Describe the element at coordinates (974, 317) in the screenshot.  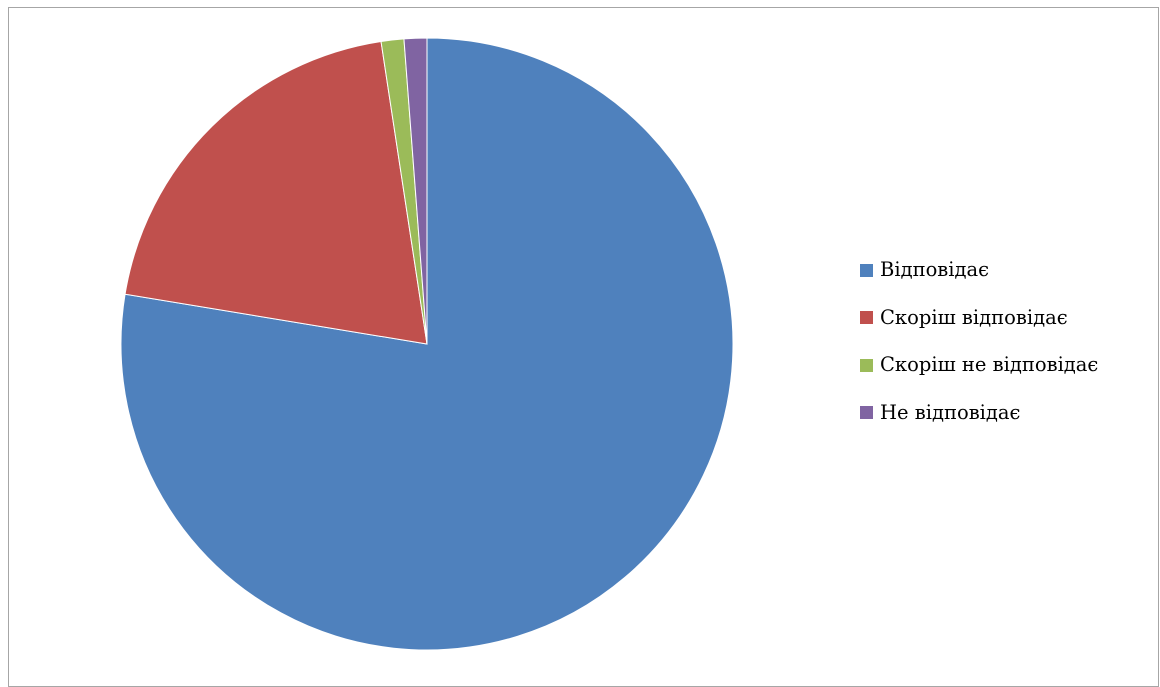
I see `legend-label: Скоріш відповідає` at that location.